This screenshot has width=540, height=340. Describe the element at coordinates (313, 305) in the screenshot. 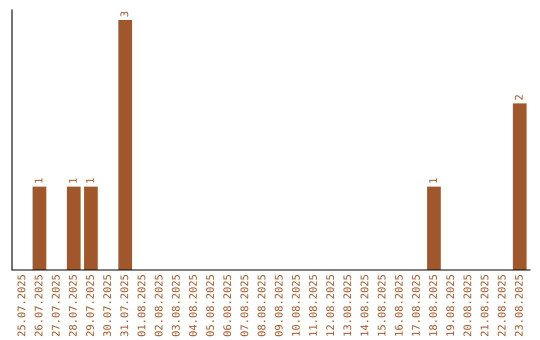

I see `x-tick-label: 11.08.2025` at that location.